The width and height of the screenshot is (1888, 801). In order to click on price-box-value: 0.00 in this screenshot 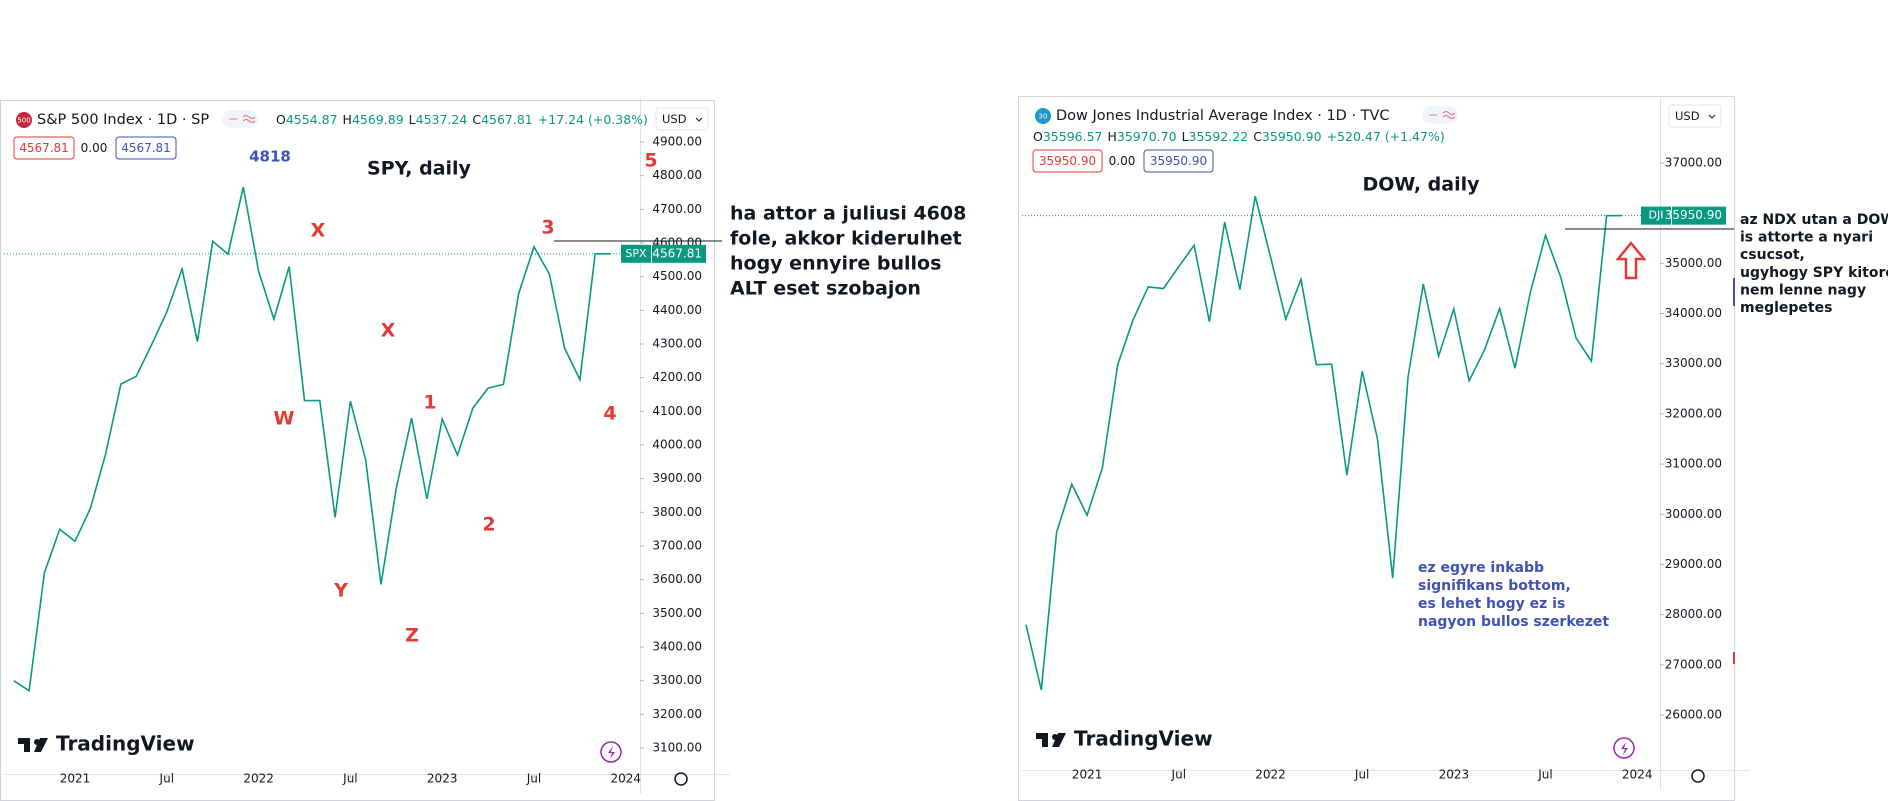, I will do `click(94, 148)`.